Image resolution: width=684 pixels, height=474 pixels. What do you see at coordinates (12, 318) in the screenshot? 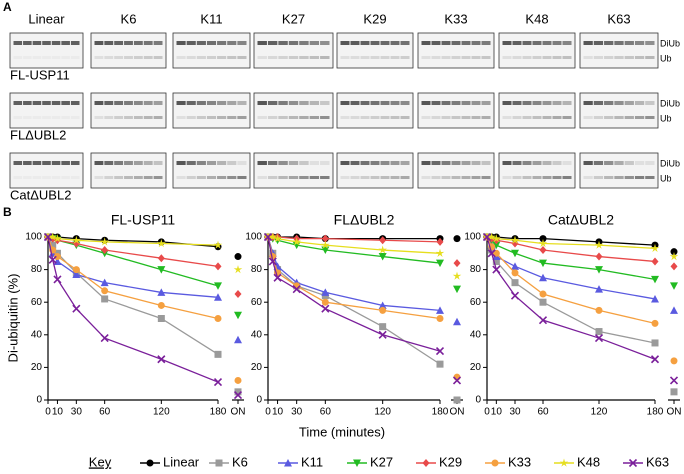
I see `y-axis-label: Di-ubiquitin (%)` at bounding box center [12, 318].